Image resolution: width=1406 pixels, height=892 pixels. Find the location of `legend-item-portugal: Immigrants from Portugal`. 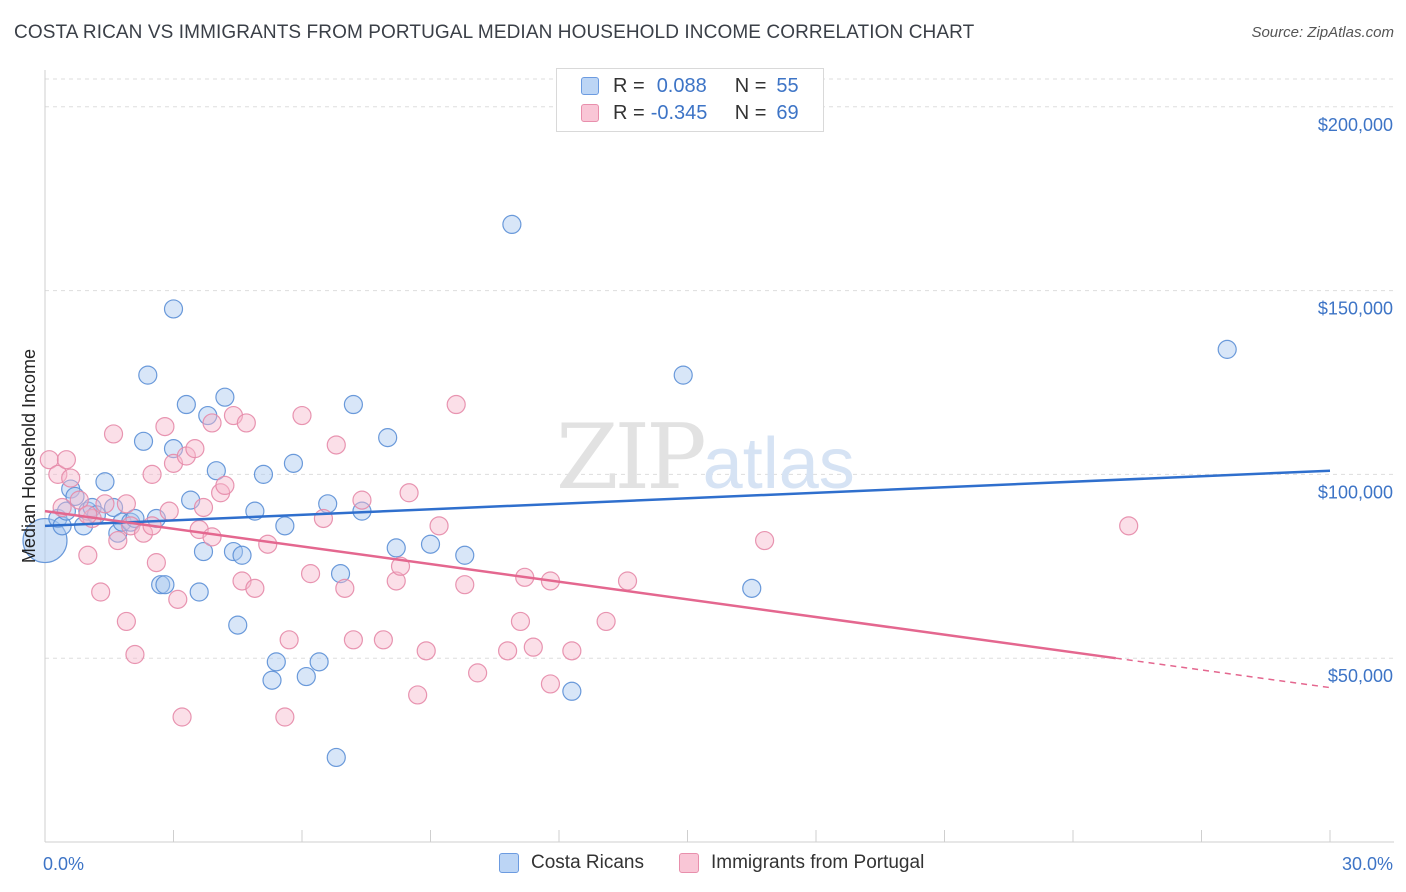

legend-item-portugal: Immigrants from Portugal is located at coordinates (801, 863).